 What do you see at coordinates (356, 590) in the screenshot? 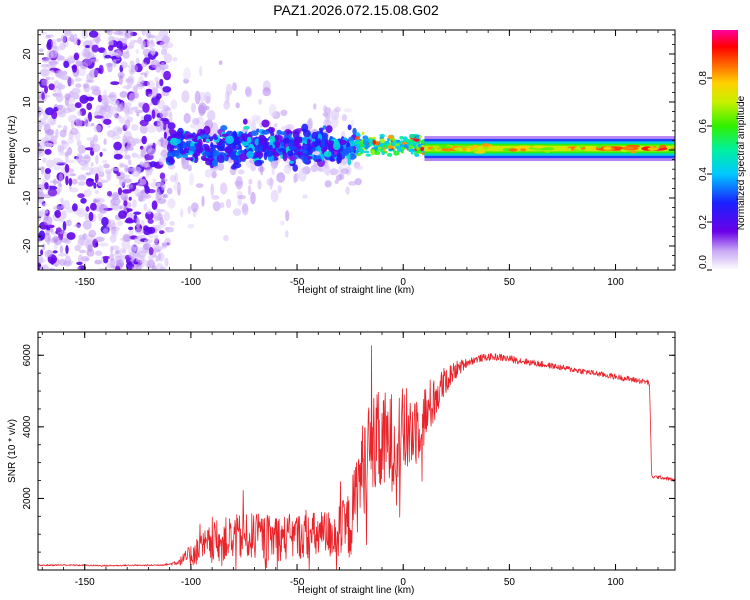
I see `snr-x-label: Height of straight line (km)` at bounding box center [356, 590].